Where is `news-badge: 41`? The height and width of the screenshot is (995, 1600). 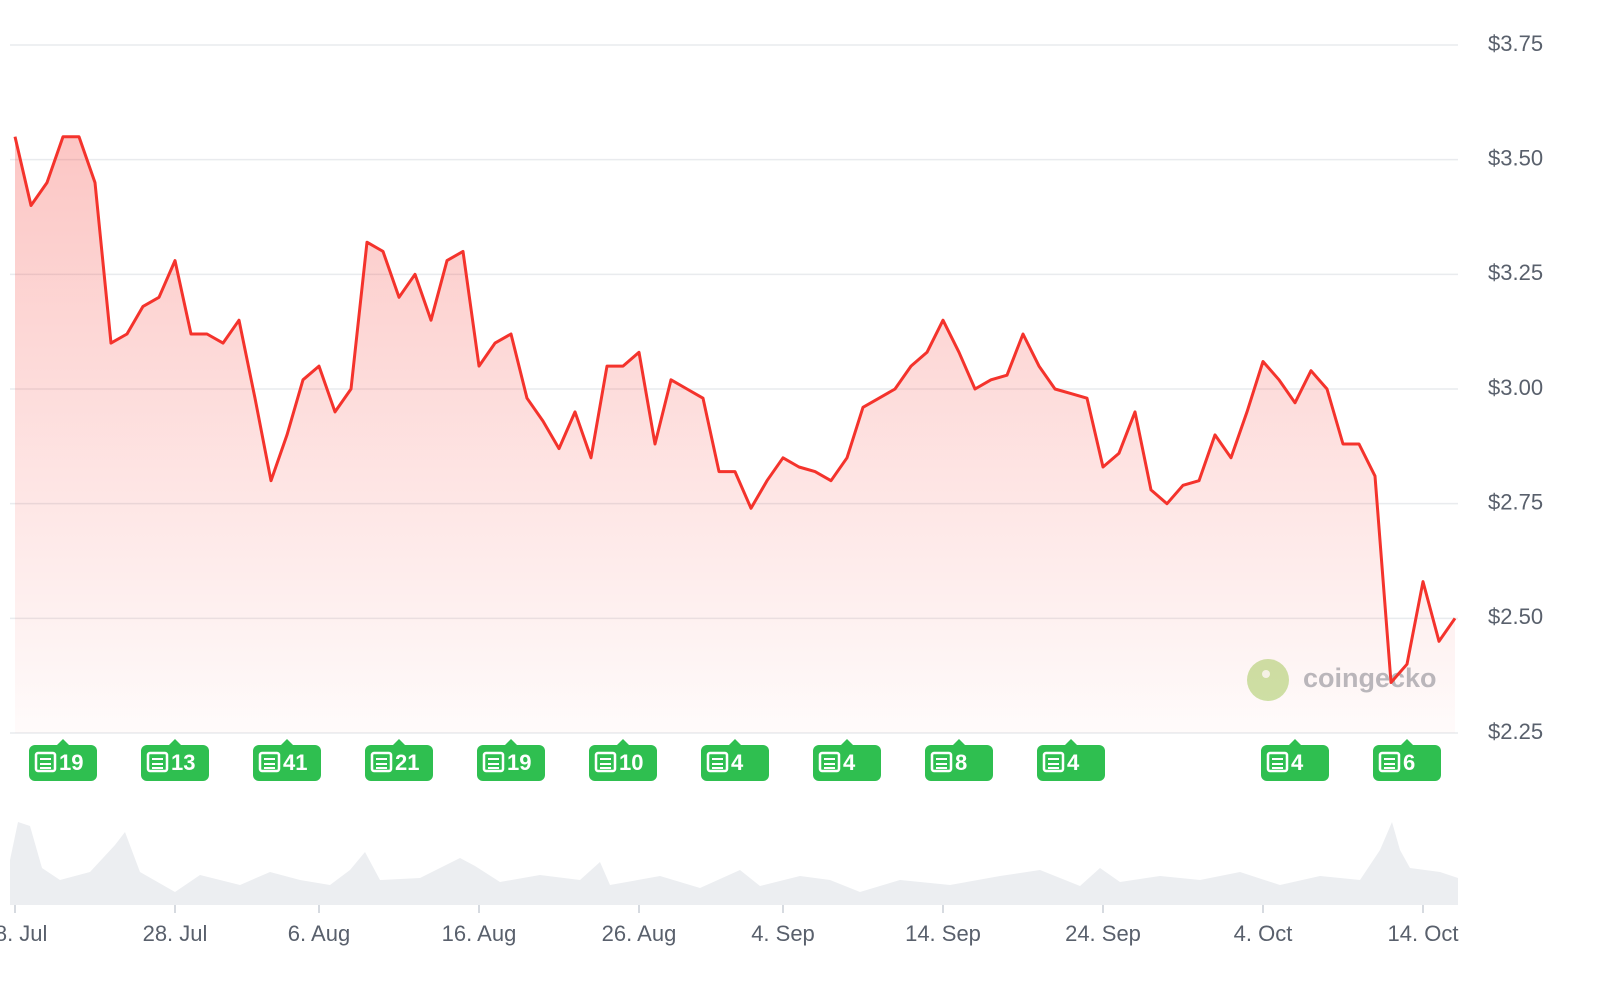
news-badge: 41 is located at coordinates (287, 760).